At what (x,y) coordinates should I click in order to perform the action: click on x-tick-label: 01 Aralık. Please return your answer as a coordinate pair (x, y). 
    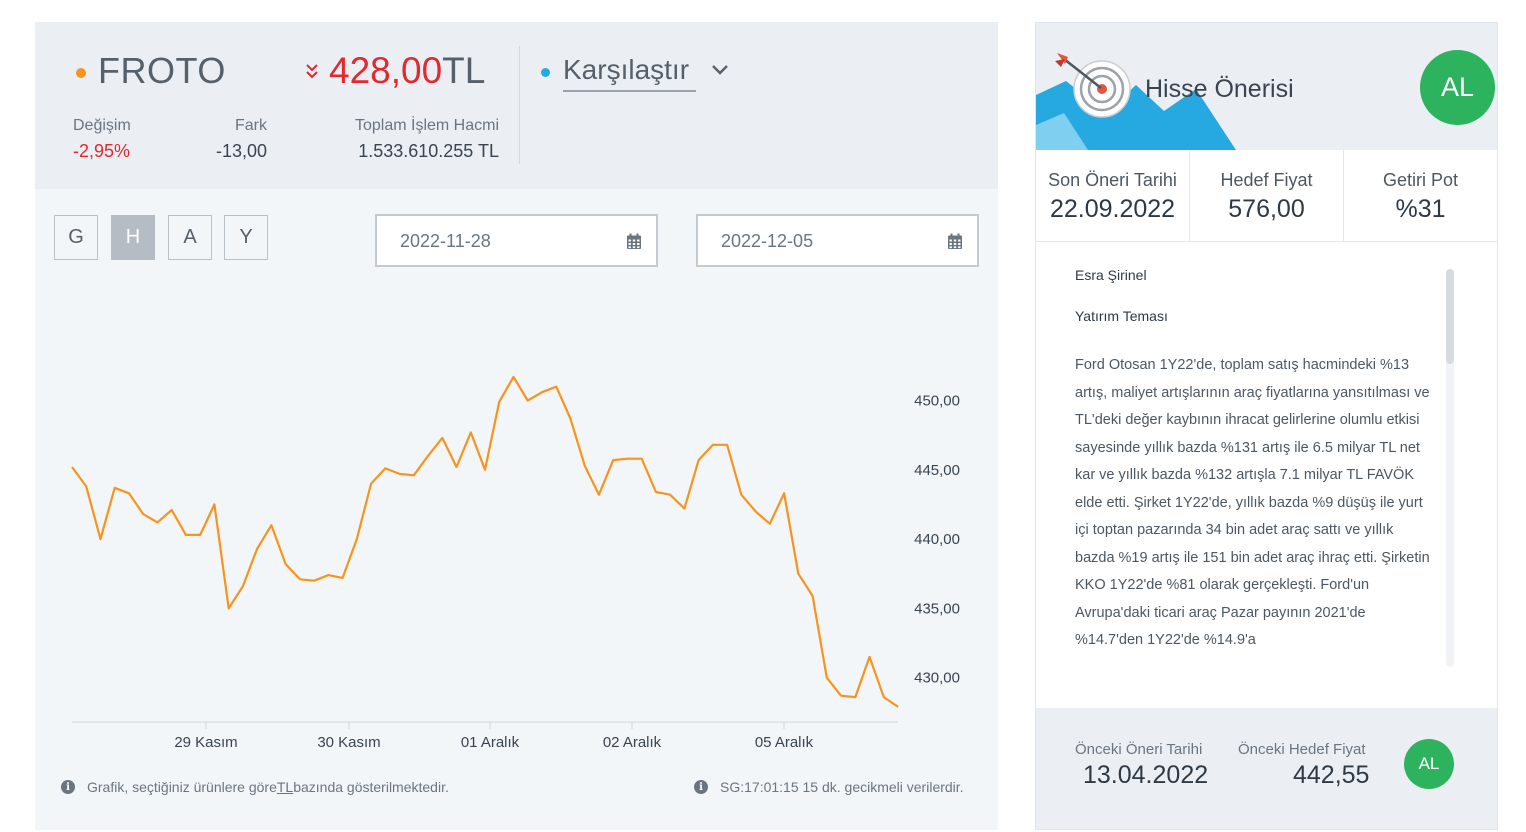
    Looking at the image, I should click on (490, 742).